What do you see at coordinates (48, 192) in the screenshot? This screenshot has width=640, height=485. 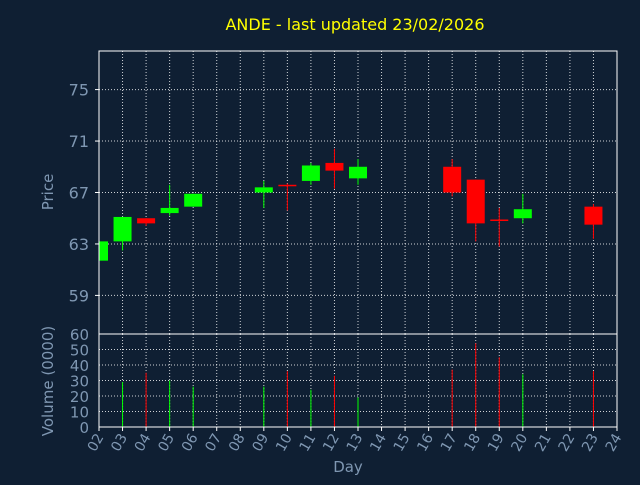 I see `y-axis-label: Price` at bounding box center [48, 192].